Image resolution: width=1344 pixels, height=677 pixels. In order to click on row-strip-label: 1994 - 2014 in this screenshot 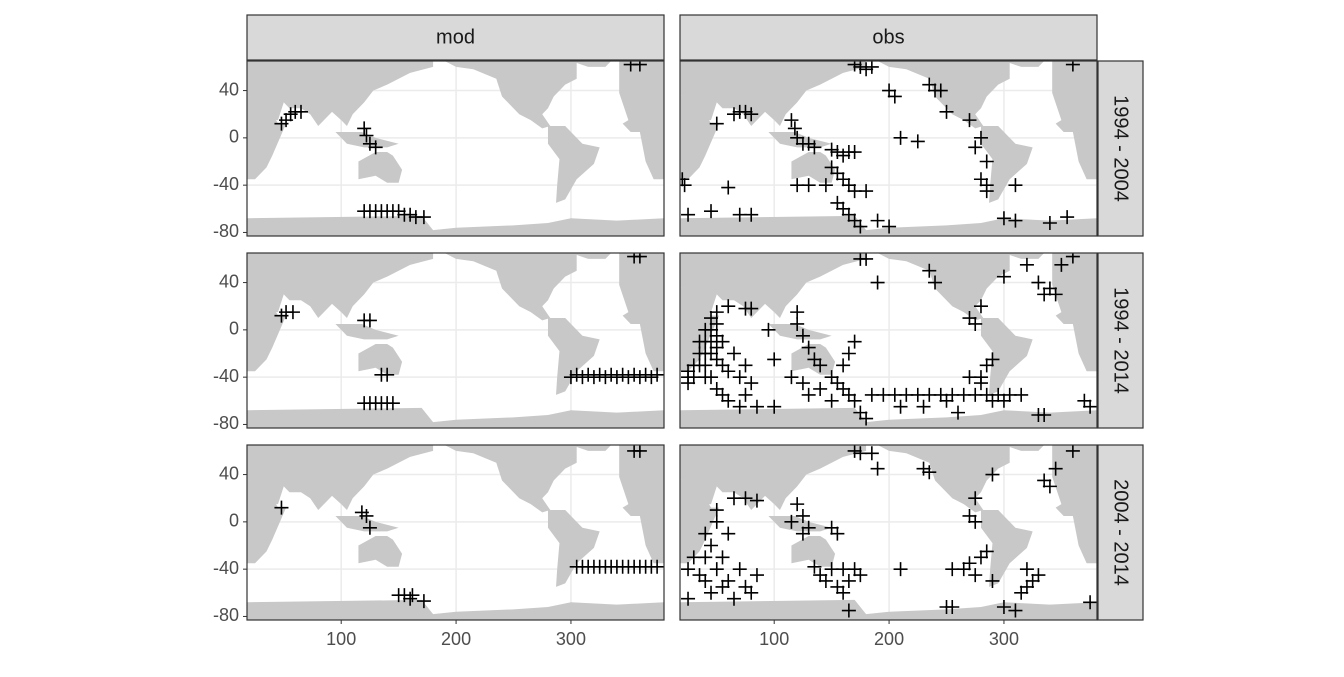, I will do `click(1121, 340)`.